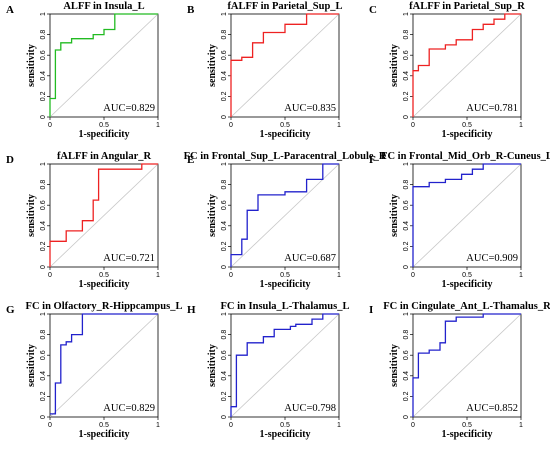  I want to click on panel-letter: E, so click(190, 160).